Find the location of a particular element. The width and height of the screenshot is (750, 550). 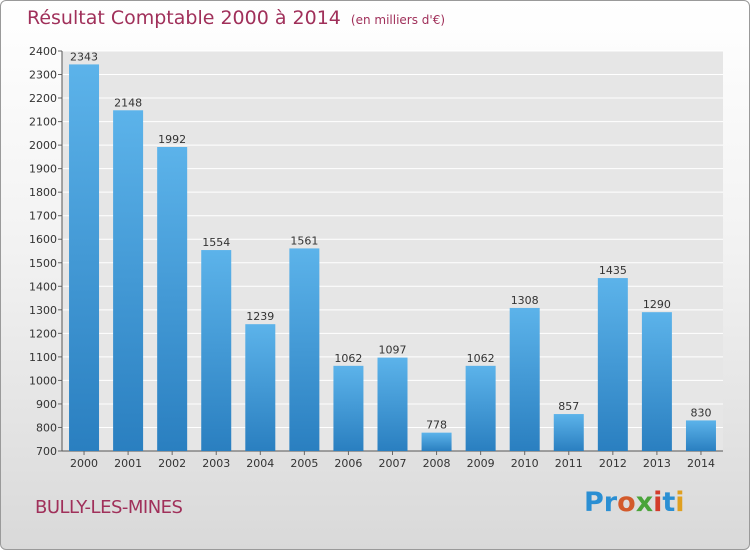

bar-2000 is located at coordinates (84, 257).